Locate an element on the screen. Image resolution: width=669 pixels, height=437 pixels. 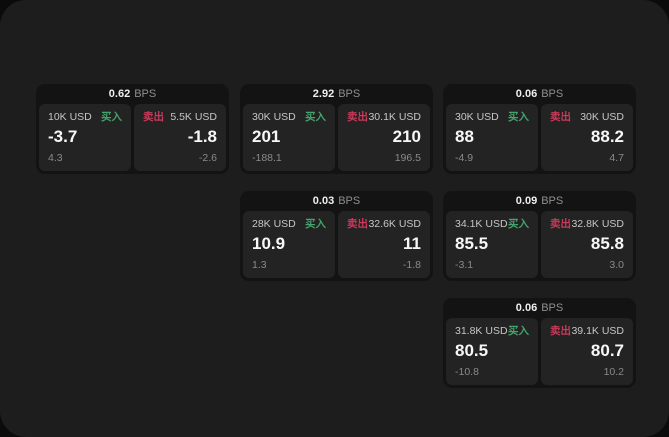
sell-panel: 卖出 30.1K USD 210 196.5 is located at coordinates (384, 137).